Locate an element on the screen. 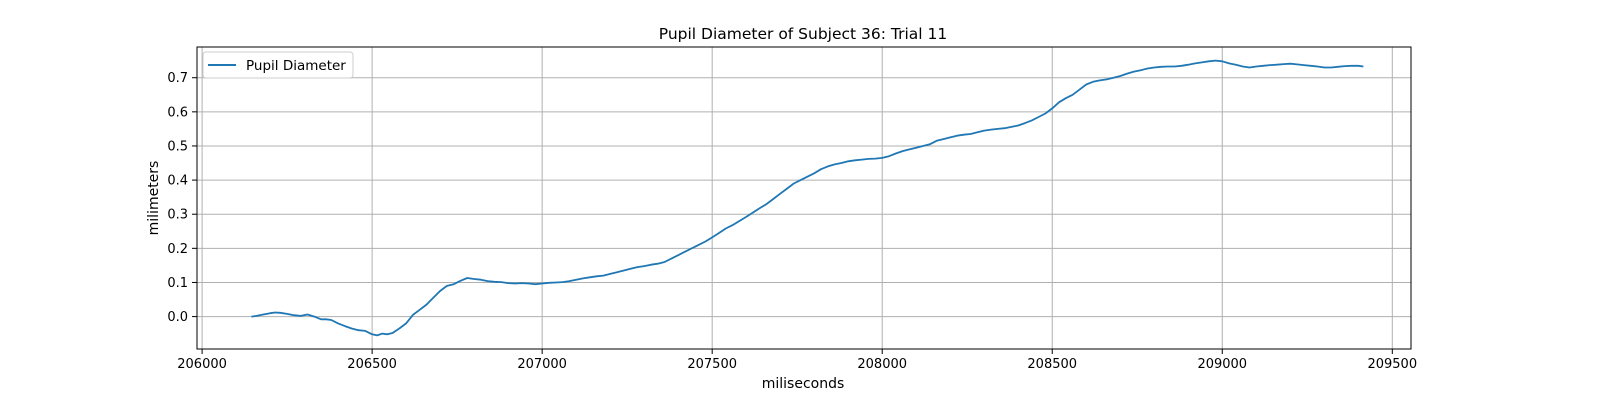  x-tick-label: 206500 is located at coordinates (372, 364).